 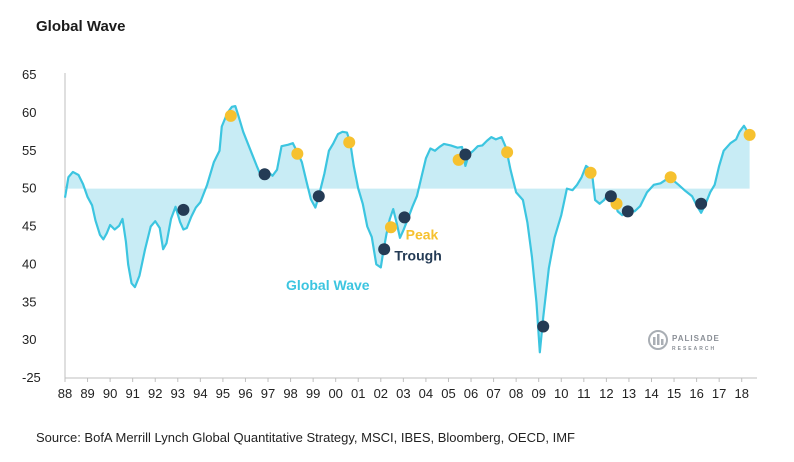 What do you see at coordinates (561, 393) in the screenshot?
I see `x-tick-label: 10` at bounding box center [561, 393].